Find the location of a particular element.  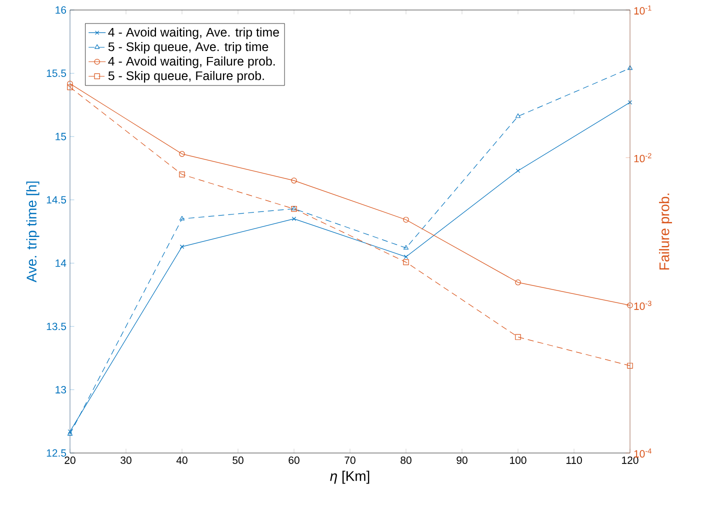

y2-axis-title: Failure prob. is located at coordinates (665, 232).